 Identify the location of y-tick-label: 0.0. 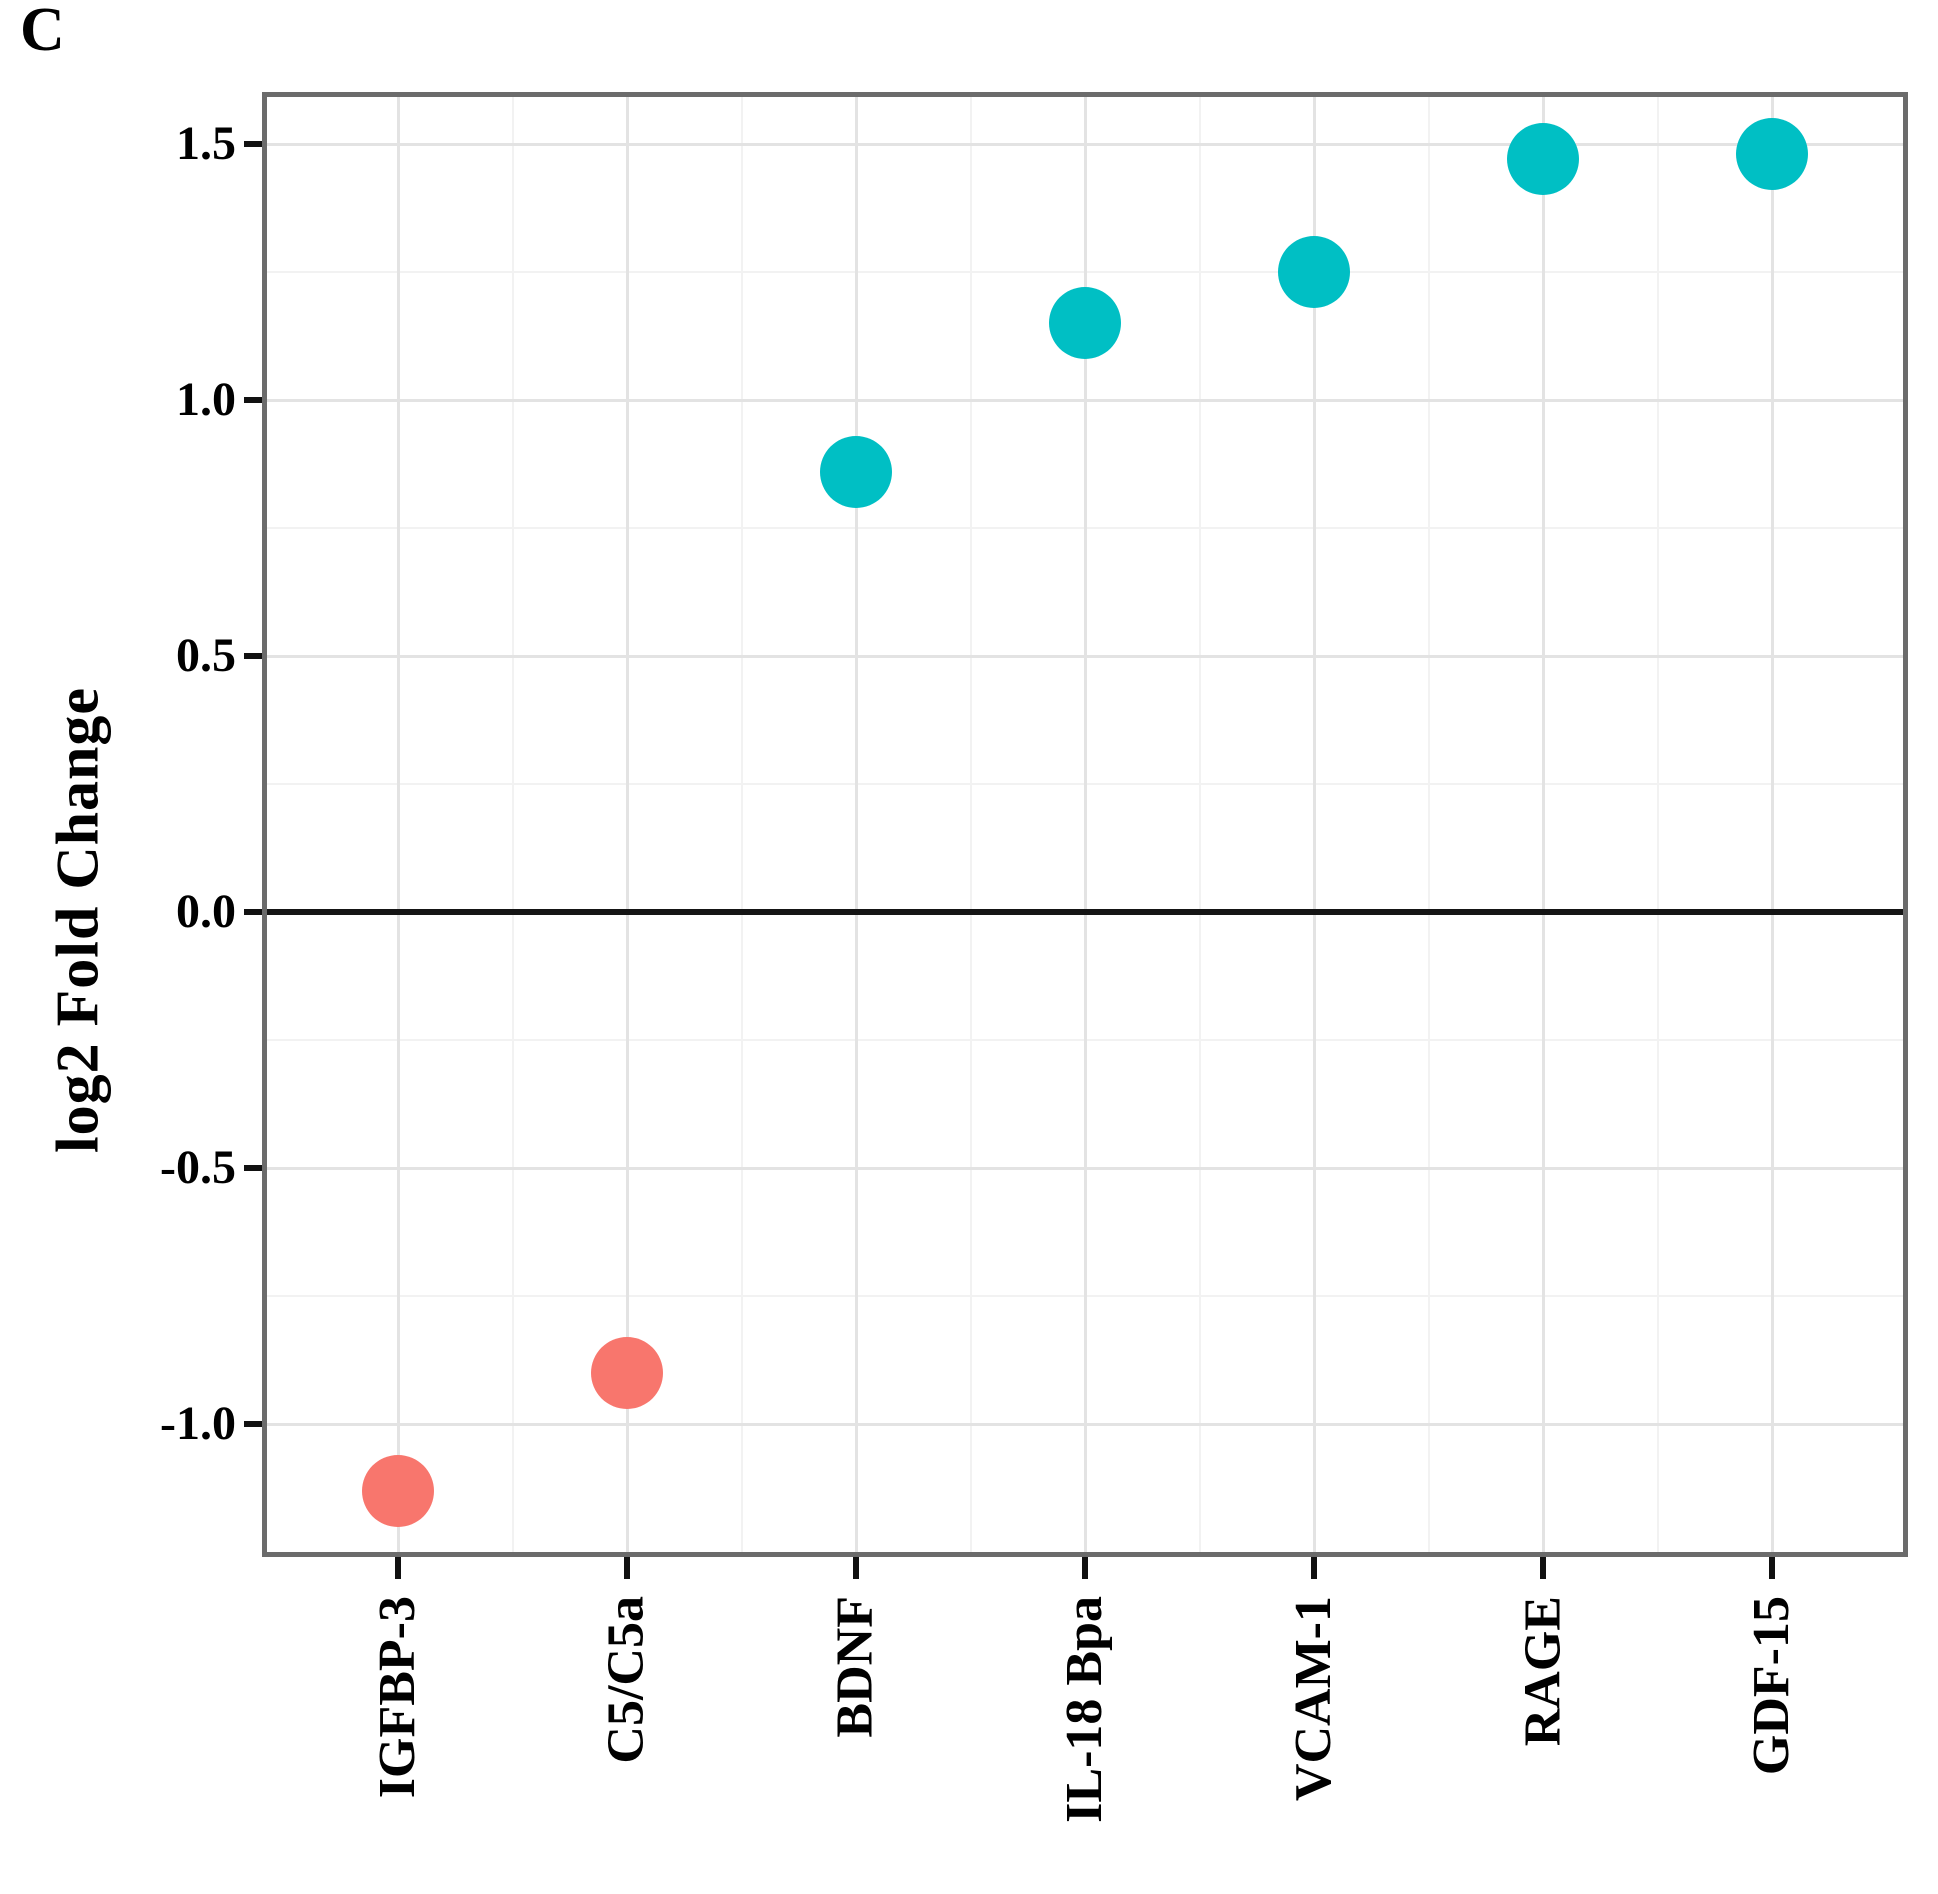
(206, 911).